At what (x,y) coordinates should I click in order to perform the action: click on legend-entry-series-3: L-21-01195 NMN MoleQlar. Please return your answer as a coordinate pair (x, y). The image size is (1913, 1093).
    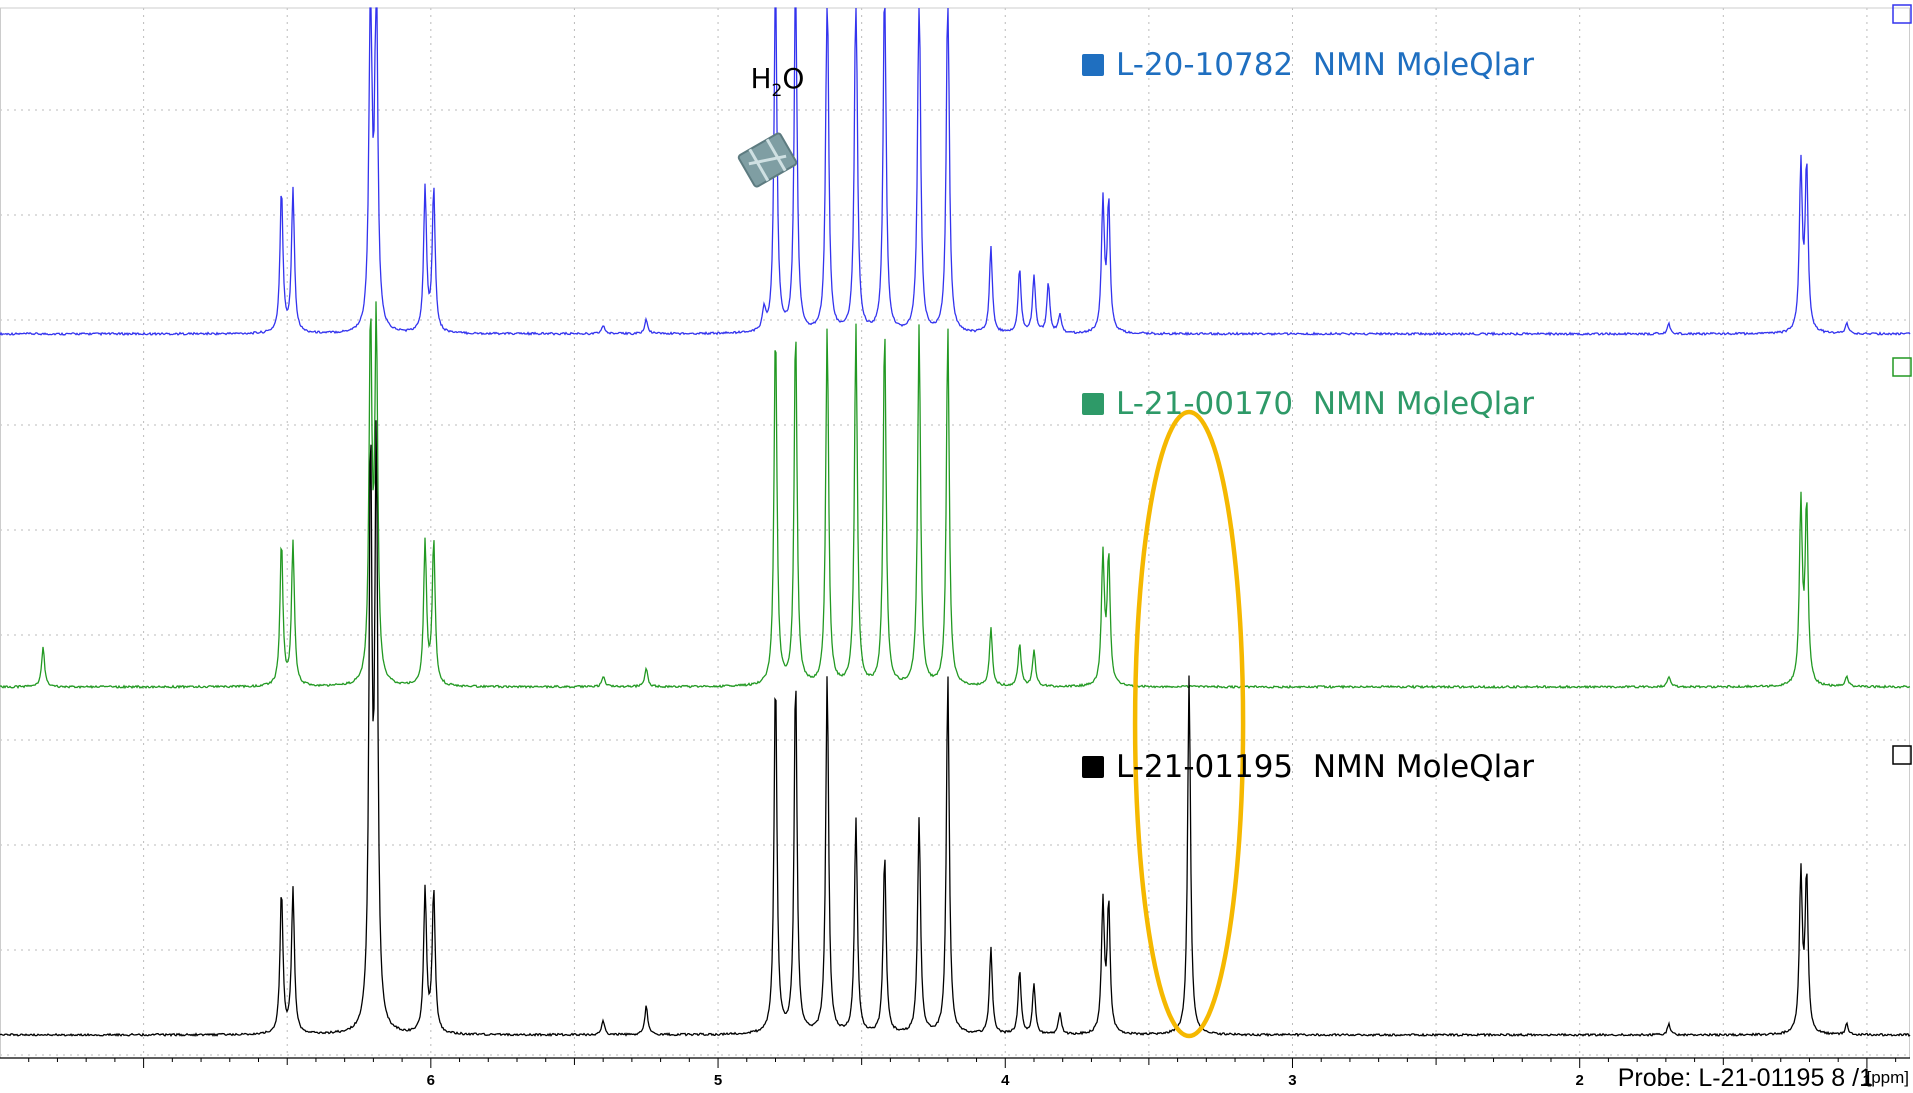
    Looking at the image, I should click on (1308, 767).